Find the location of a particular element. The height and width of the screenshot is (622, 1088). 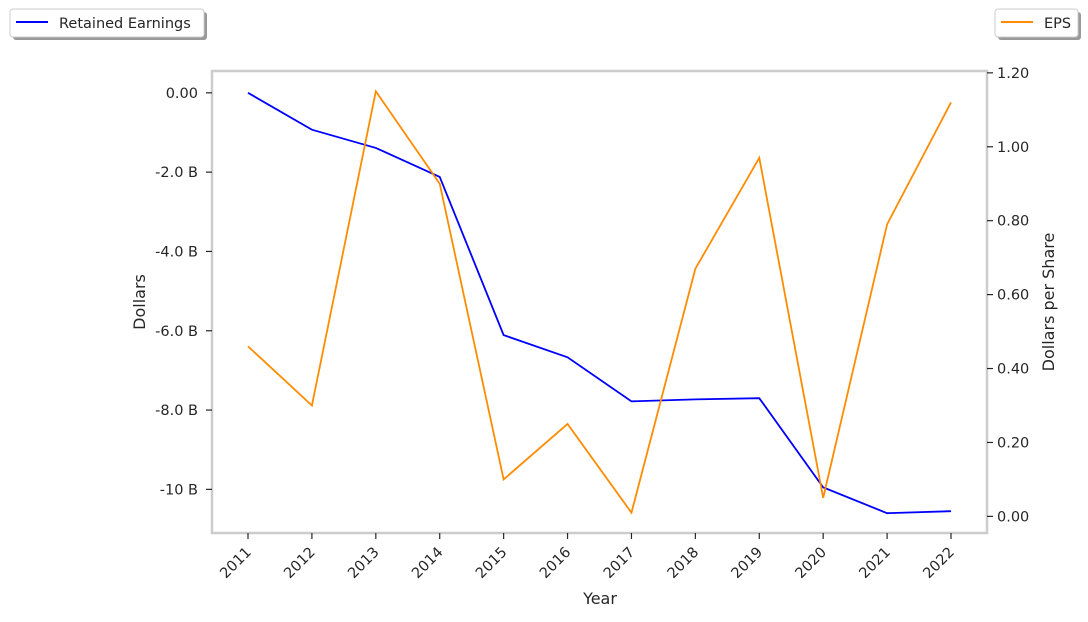

x-tick-label: 2014 is located at coordinates (427, 563).